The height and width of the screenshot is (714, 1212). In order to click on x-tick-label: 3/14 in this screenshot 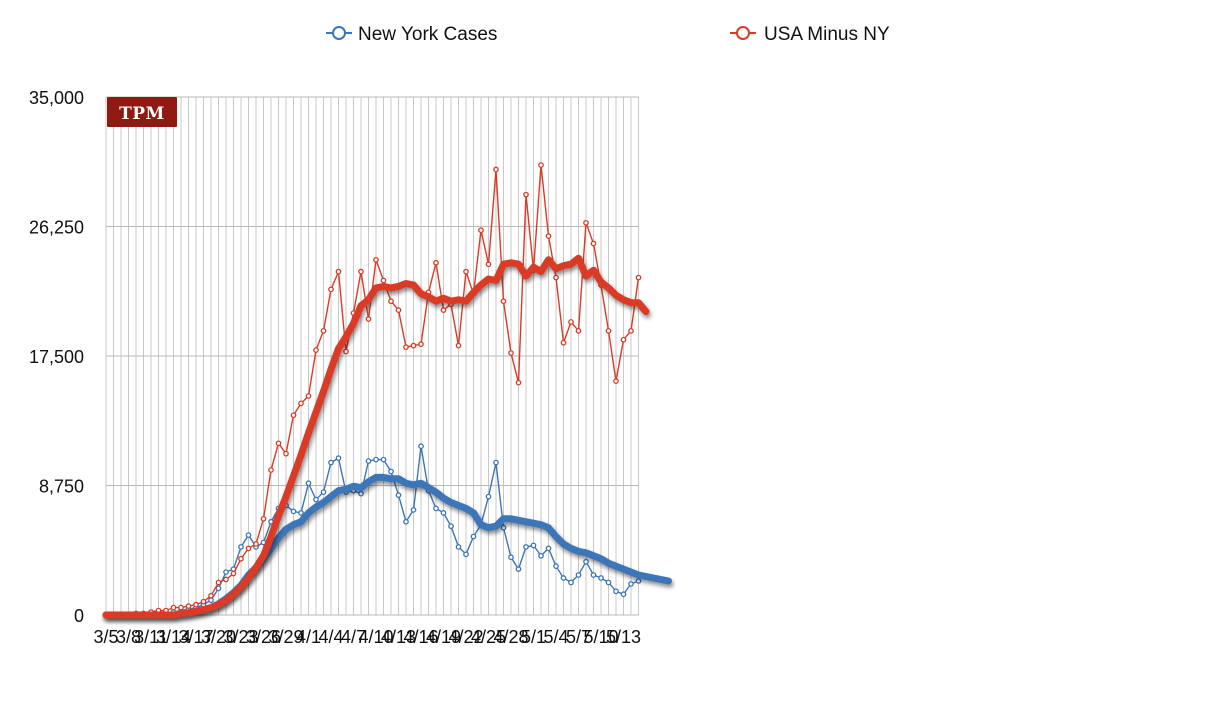, I will do `click(173, 637)`.